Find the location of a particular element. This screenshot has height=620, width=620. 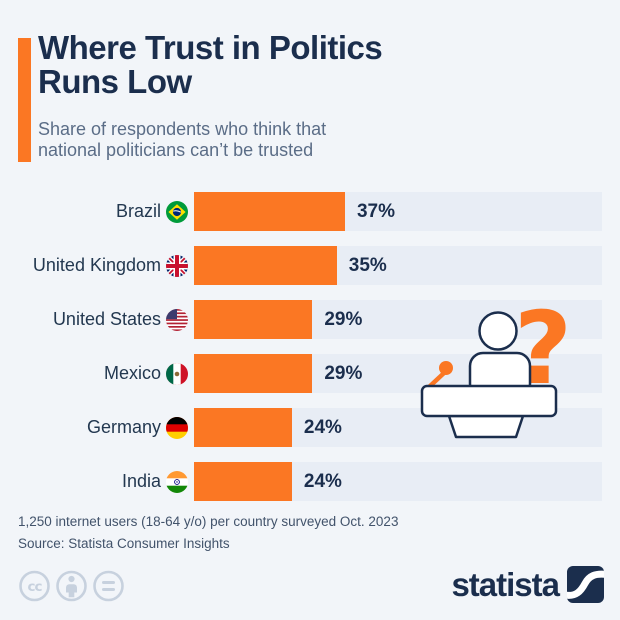

united-states-flag-icon is located at coordinates (177, 319).